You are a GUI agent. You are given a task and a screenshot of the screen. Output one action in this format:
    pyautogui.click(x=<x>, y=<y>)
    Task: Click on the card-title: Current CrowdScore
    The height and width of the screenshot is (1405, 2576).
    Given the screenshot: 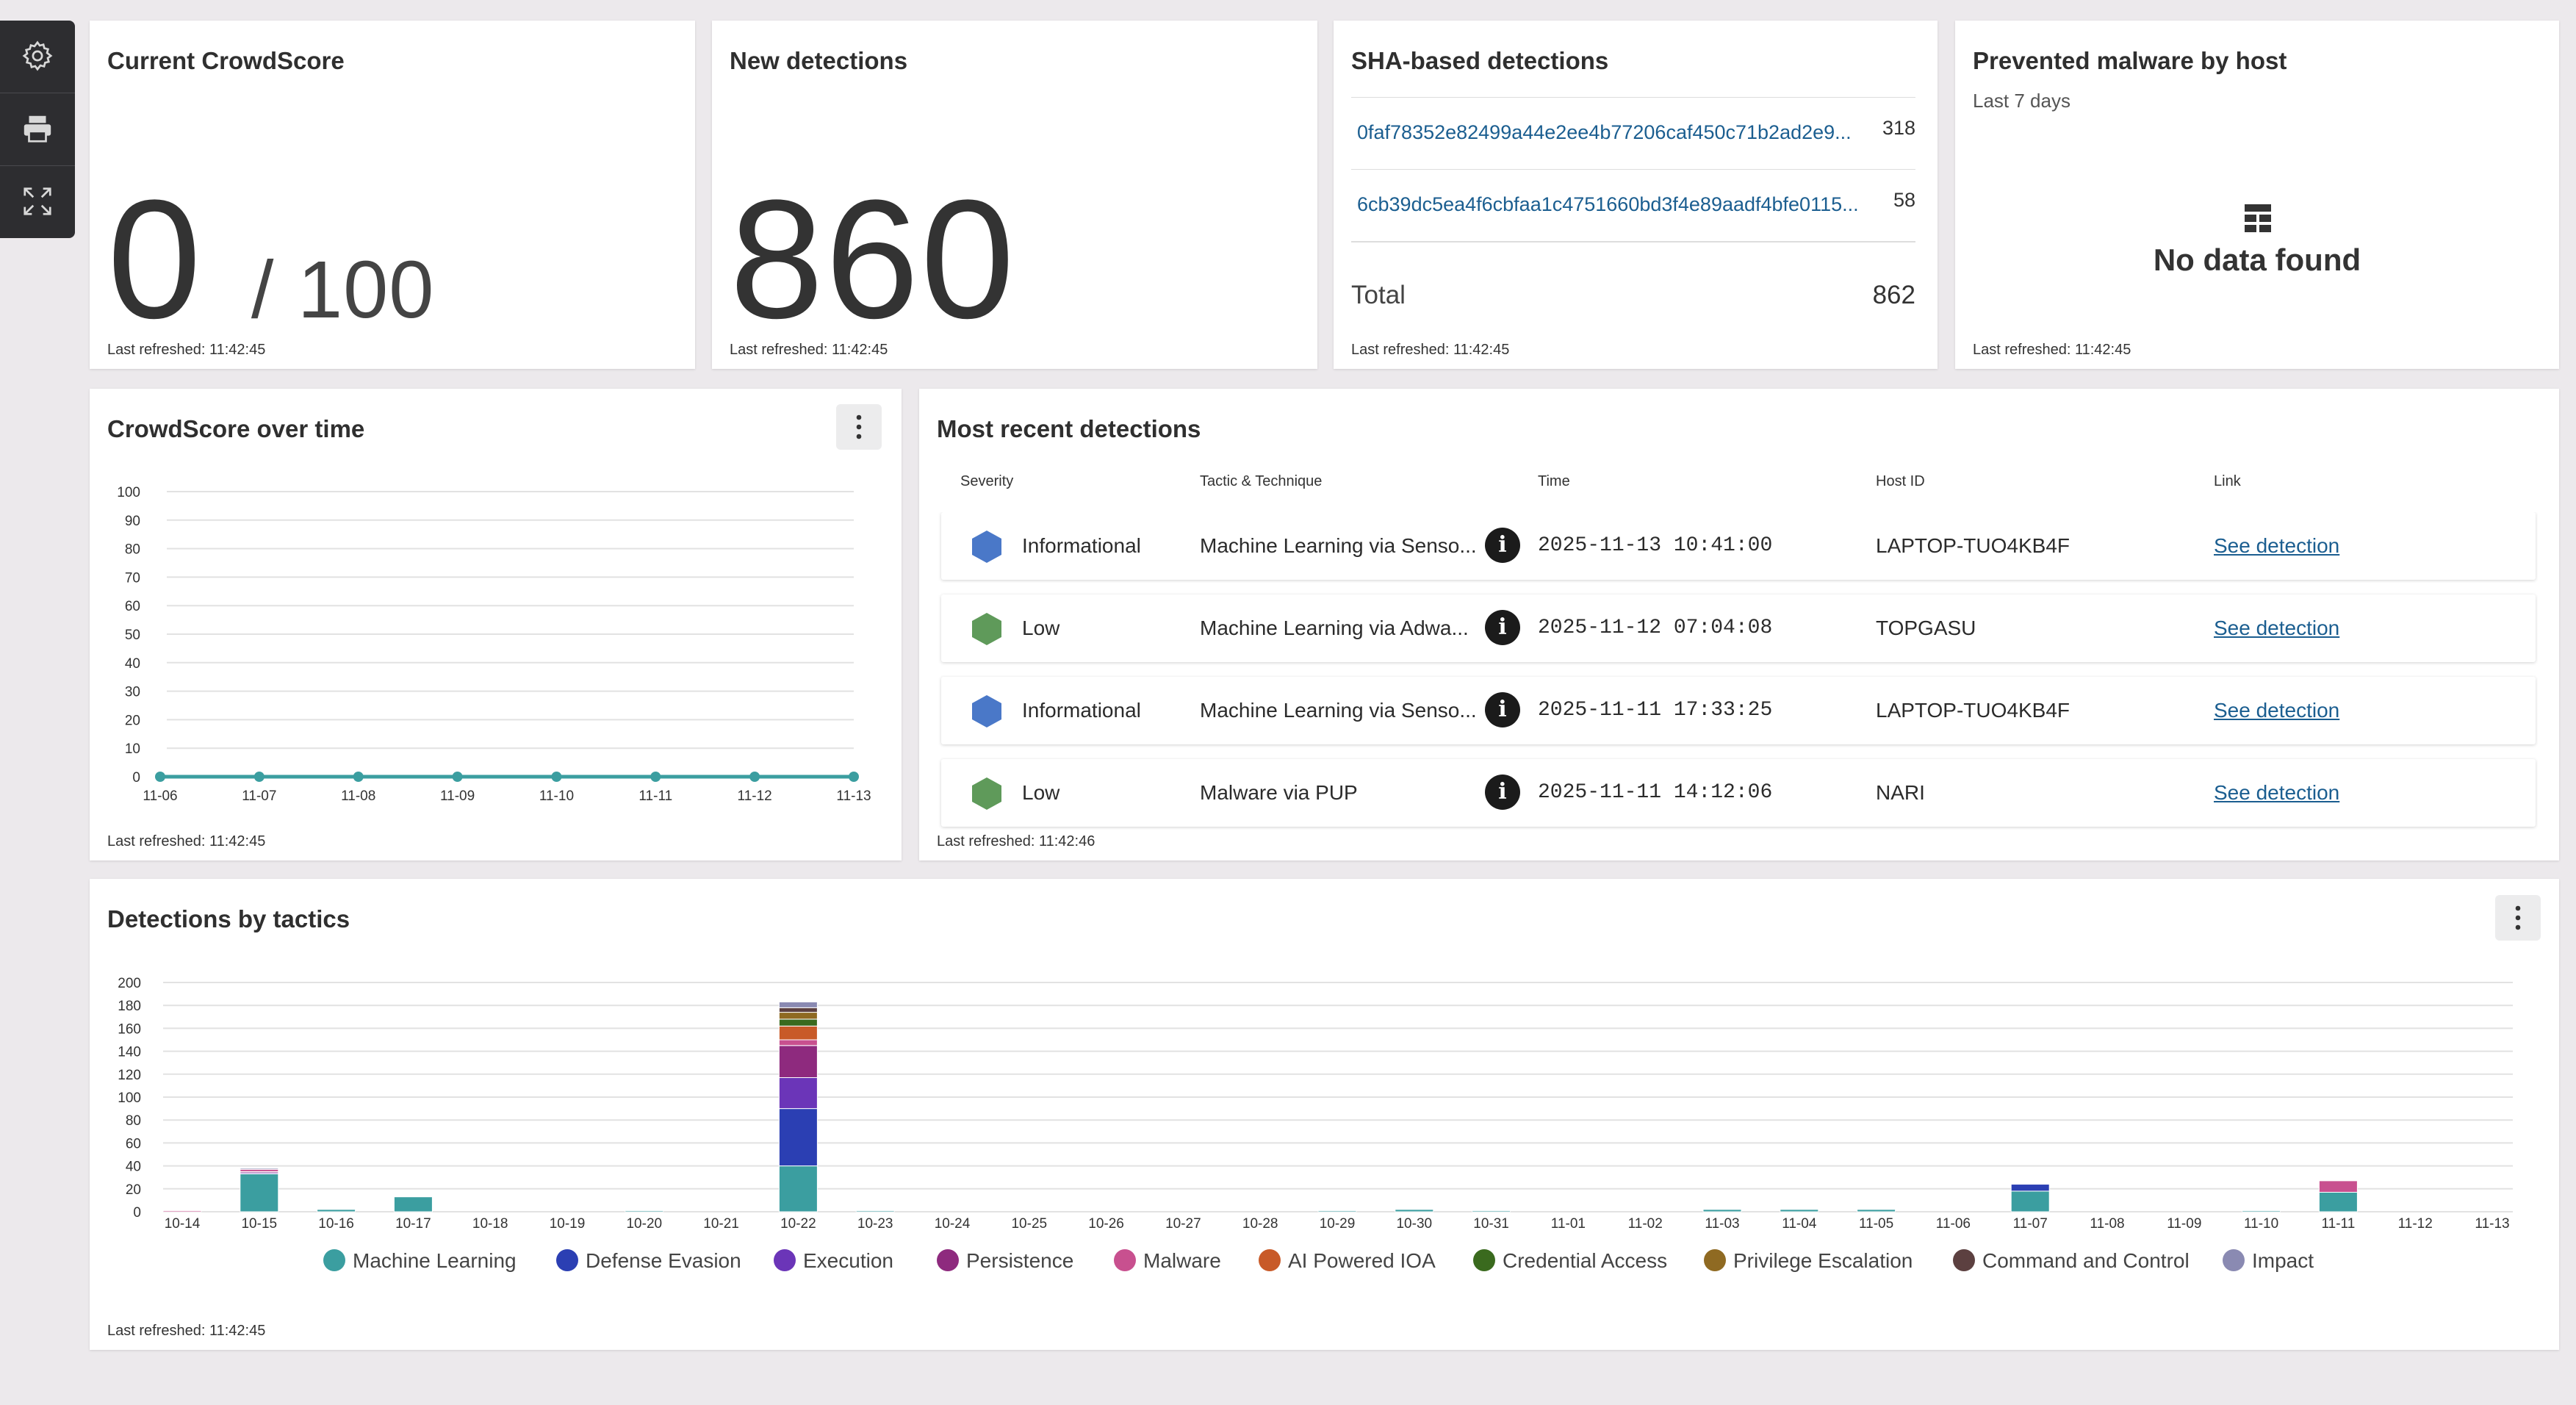 What is the action you would take?
    pyautogui.click(x=226, y=60)
    